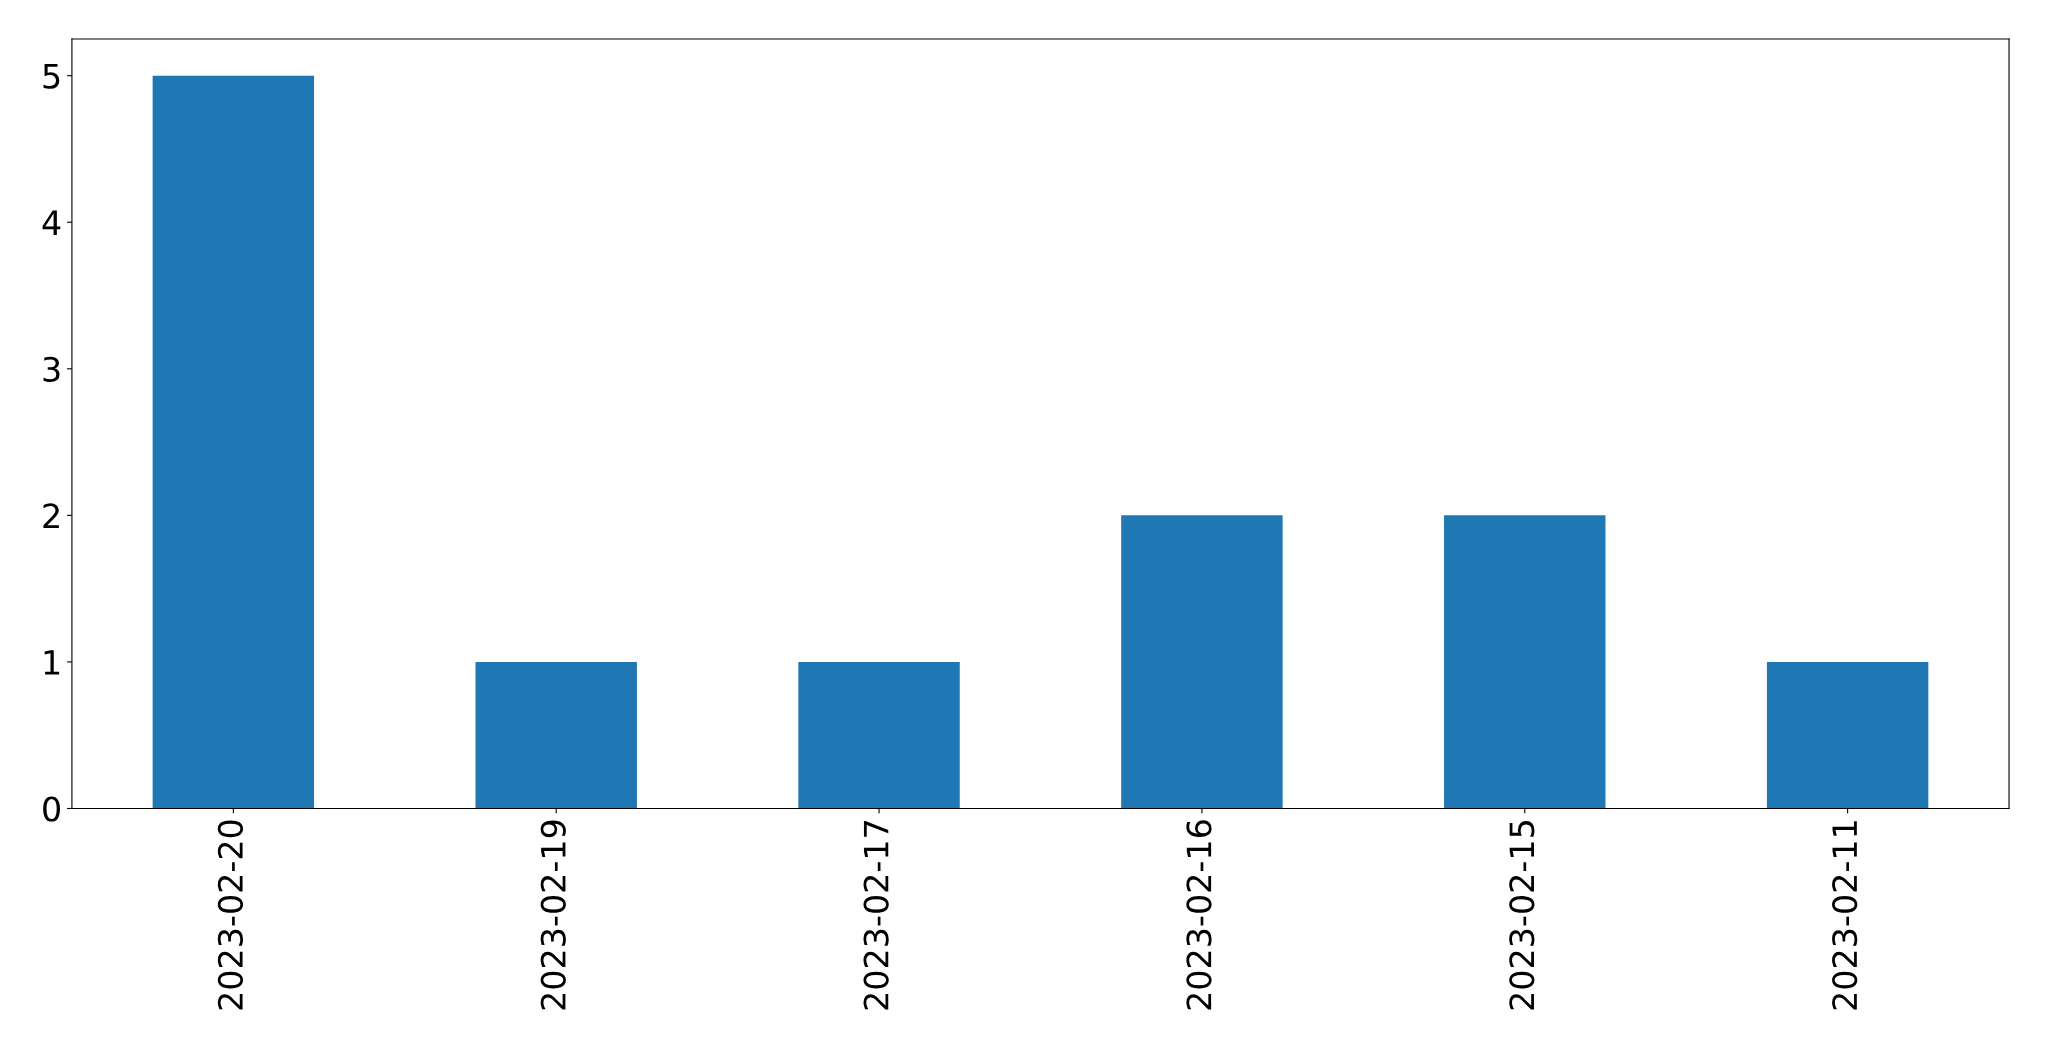 The height and width of the screenshot is (1061, 2049). I want to click on x-tick-label: 2023-02-16, so click(1199, 915).